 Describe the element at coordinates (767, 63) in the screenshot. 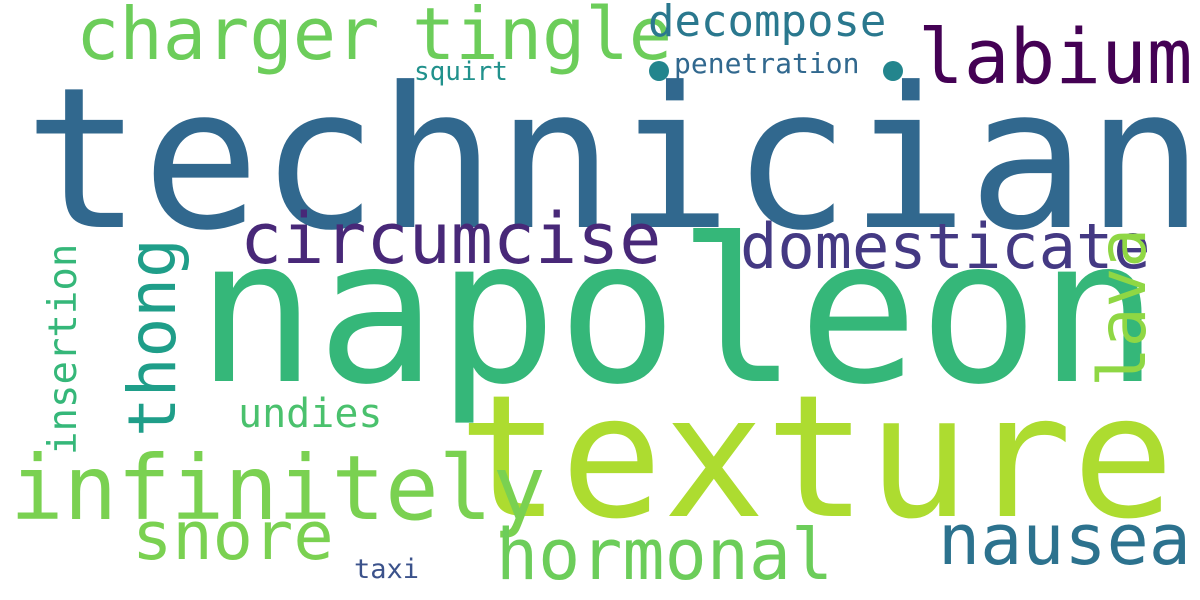

I see `word-penetration: penetration` at that location.